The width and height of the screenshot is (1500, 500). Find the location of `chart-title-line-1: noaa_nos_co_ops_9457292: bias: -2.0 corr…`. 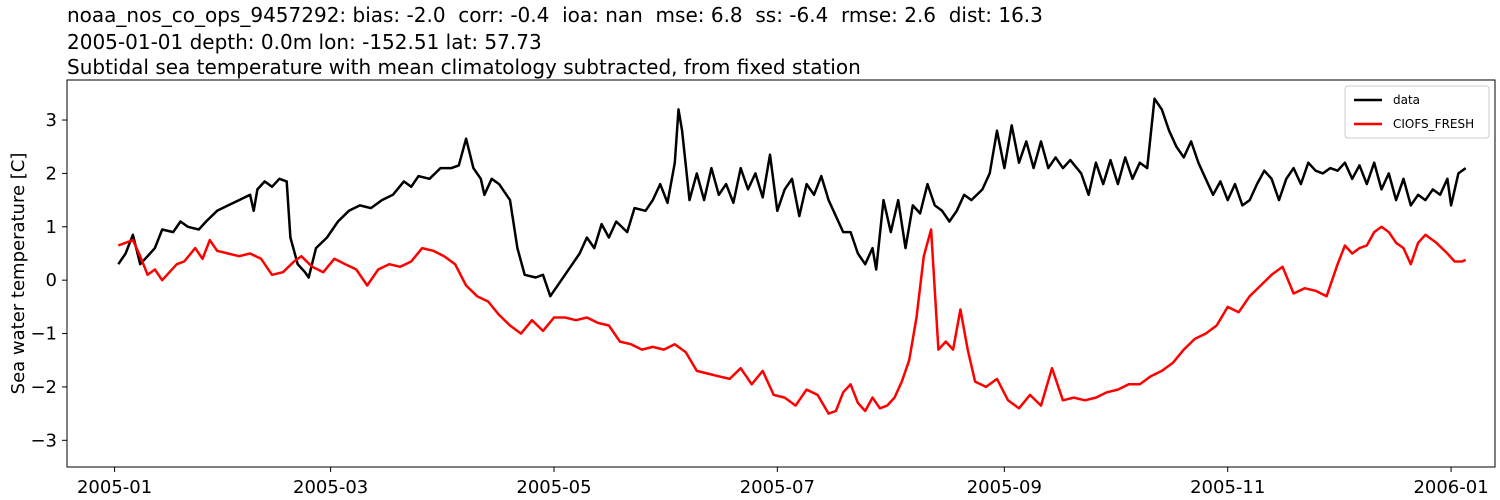

chart-title-line-1: noaa_nos_co_ops_9457292: bias: -2.0 corr… is located at coordinates (555, 15).